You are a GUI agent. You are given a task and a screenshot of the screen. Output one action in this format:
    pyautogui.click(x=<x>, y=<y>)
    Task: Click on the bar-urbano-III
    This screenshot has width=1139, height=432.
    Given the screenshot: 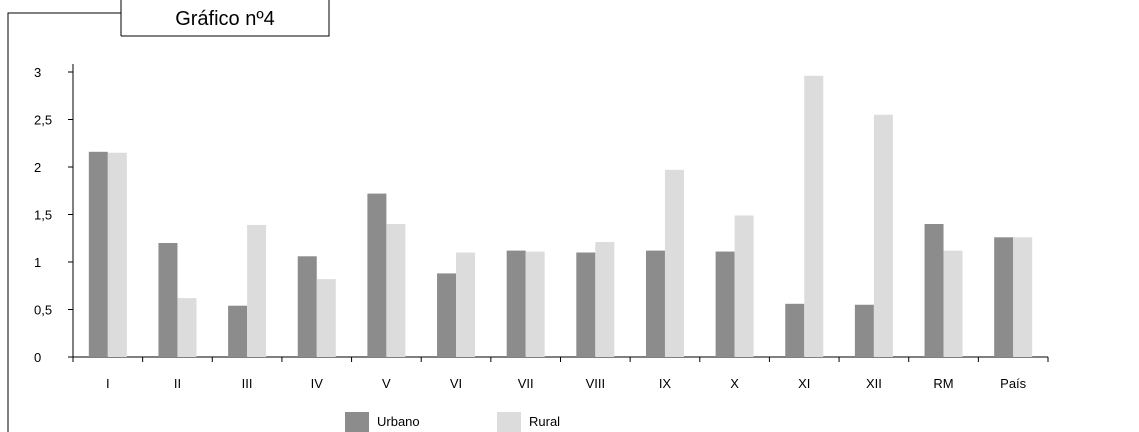 What is the action you would take?
    pyautogui.click(x=238, y=331)
    